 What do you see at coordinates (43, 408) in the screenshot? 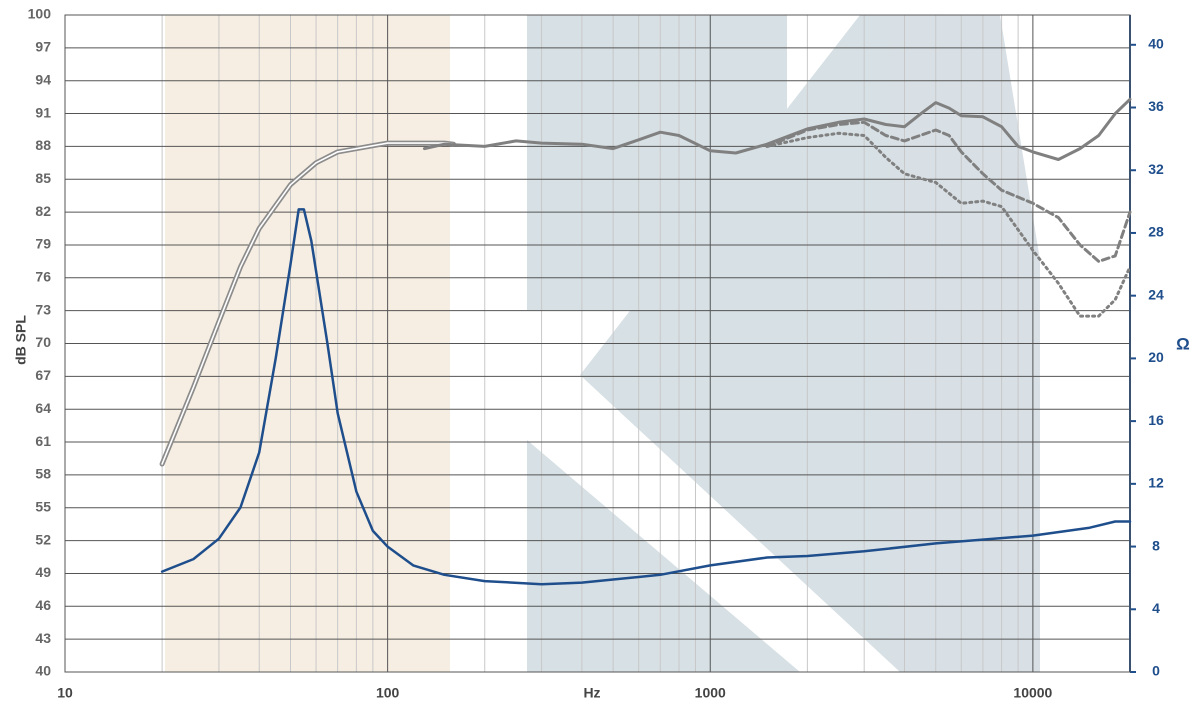
I see `y-tick-label: 64` at bounding box center [43, 408].